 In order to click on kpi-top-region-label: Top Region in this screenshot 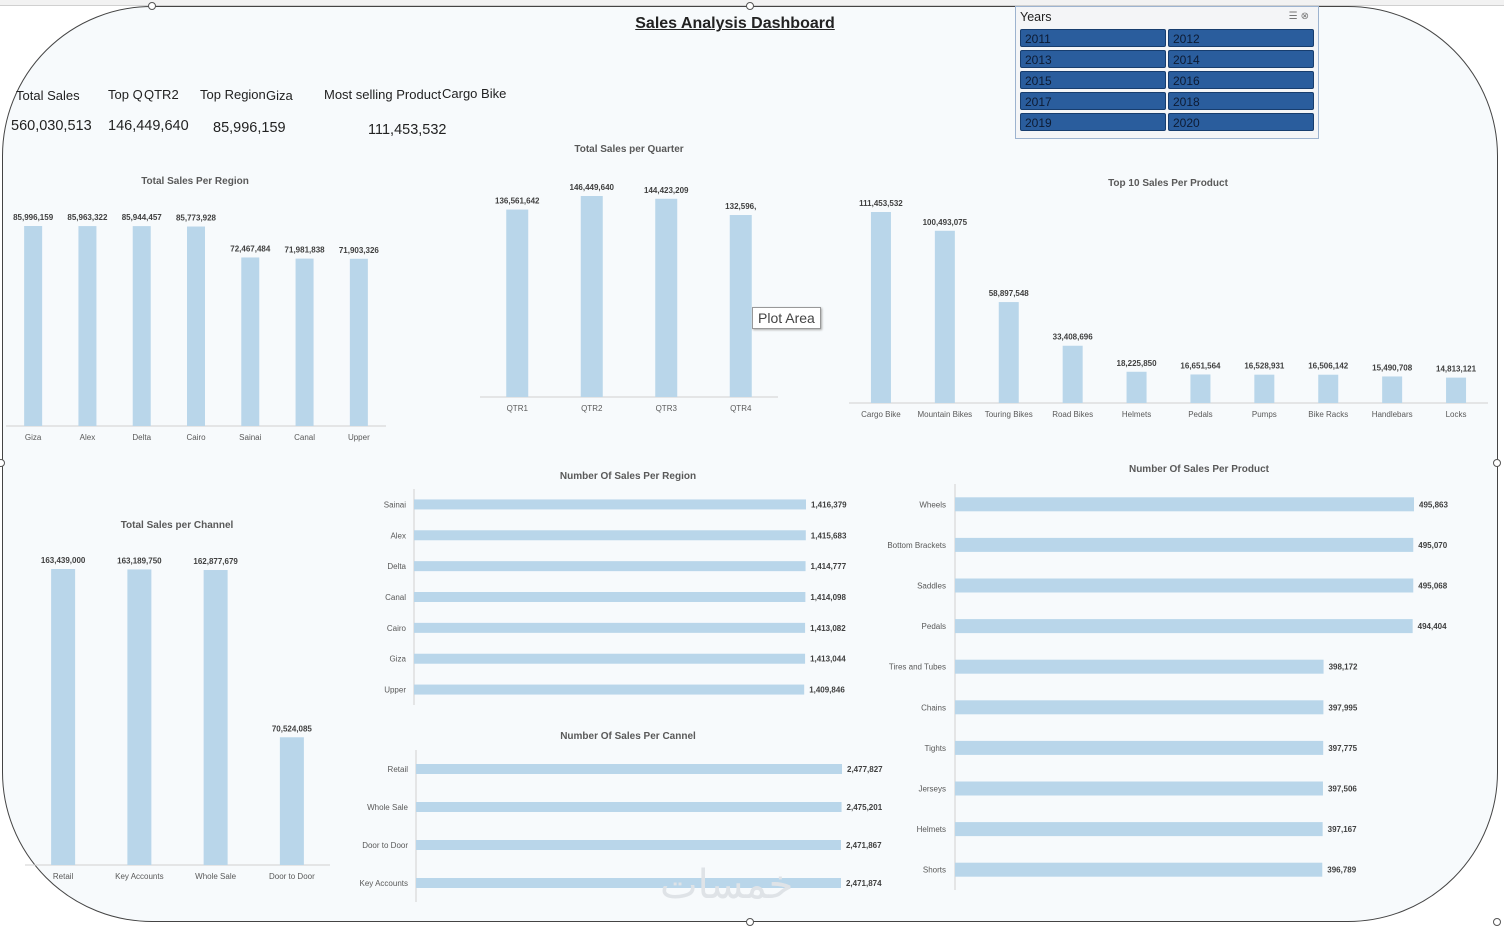, I will do `click(233, 94)`.